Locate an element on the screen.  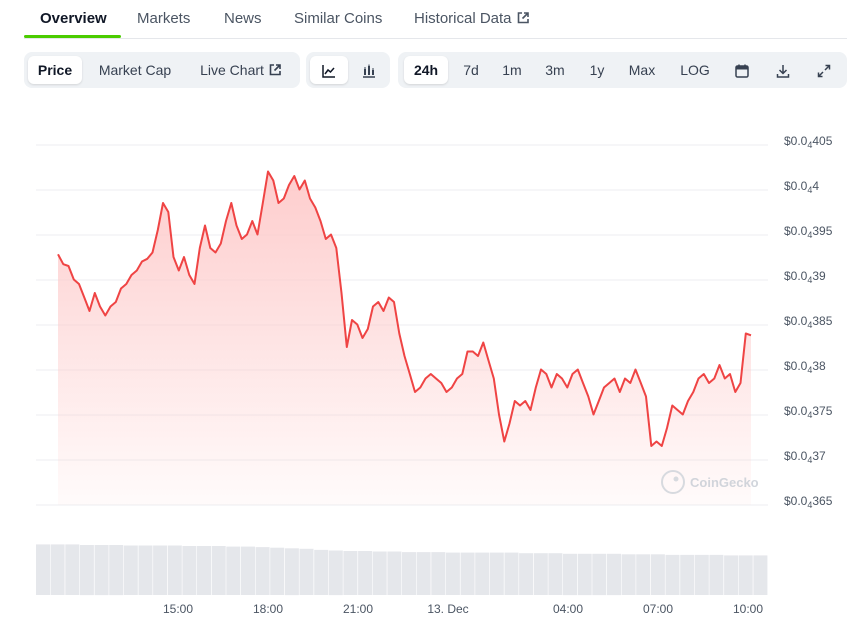
live-chart-button: Live Chart is located at coordinates (241, 70).